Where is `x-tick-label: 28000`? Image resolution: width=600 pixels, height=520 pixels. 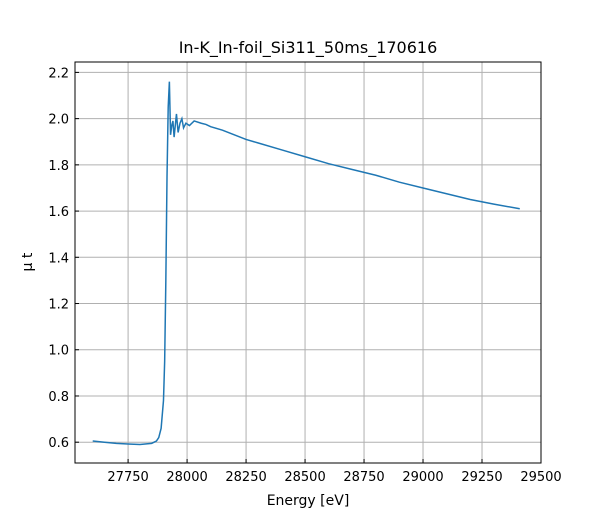 x-tick-label: 28000 is located at coordinates (186, 477).